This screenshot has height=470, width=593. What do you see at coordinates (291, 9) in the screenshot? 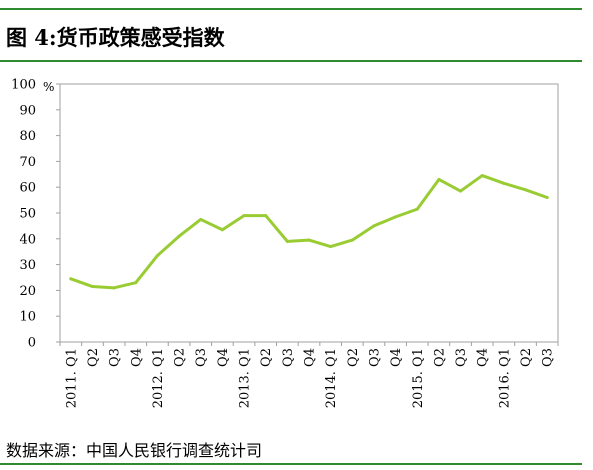
I see `top-rule` at bounding box center [291, 9].